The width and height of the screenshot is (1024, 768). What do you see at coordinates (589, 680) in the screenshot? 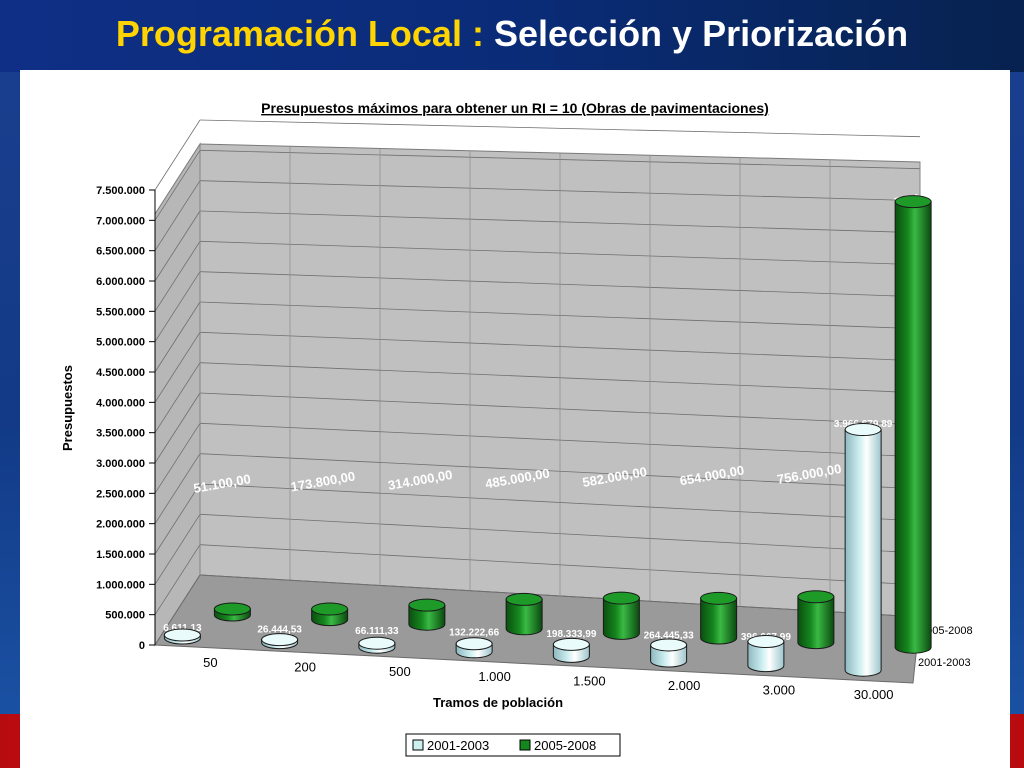
I see `x-category-label: 1.500` at bounding box center [589, 680].